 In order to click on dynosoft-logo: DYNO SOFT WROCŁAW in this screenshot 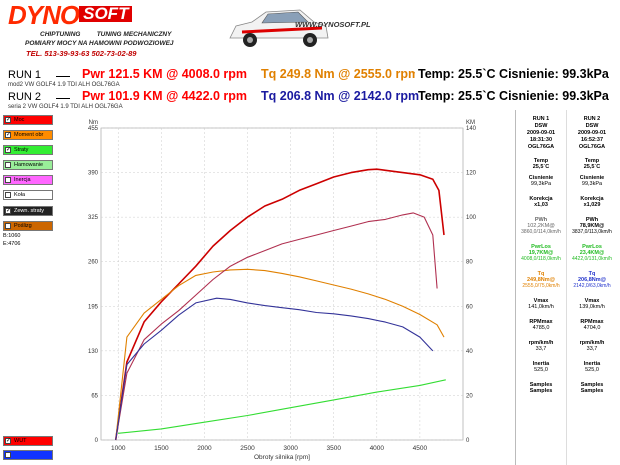, I will do `click(108, 17)`.